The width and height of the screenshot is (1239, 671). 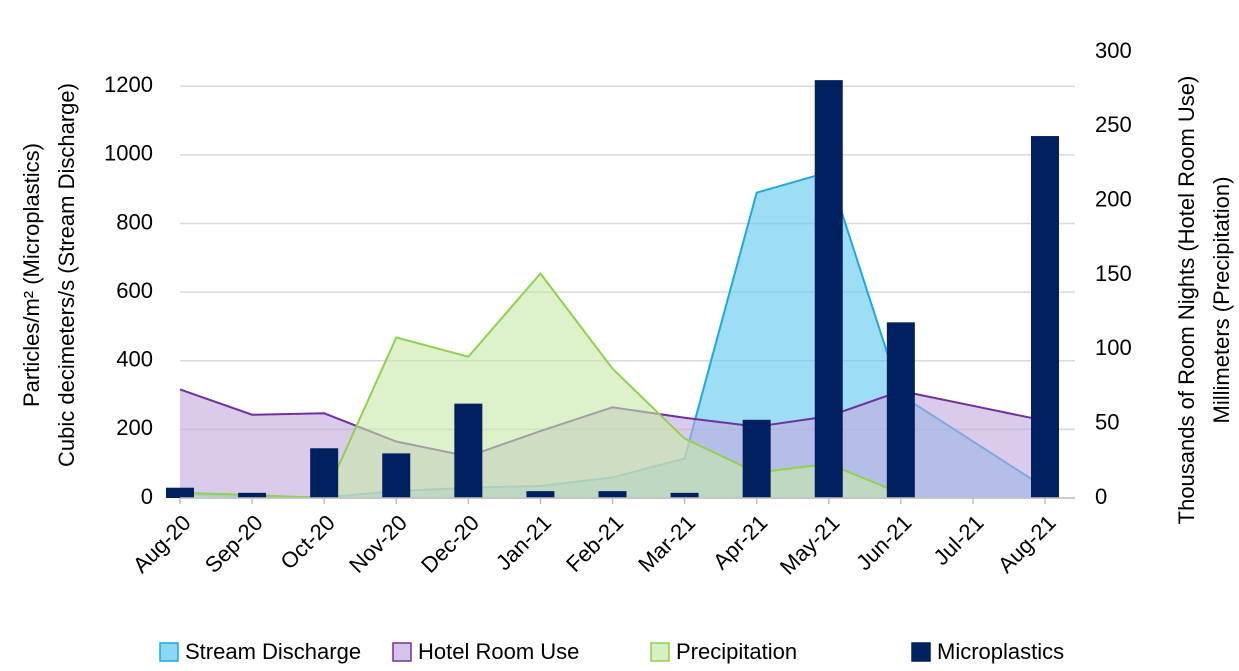 I want to click on legend-label: Hotel Room Use, so click(x=498, y=651).